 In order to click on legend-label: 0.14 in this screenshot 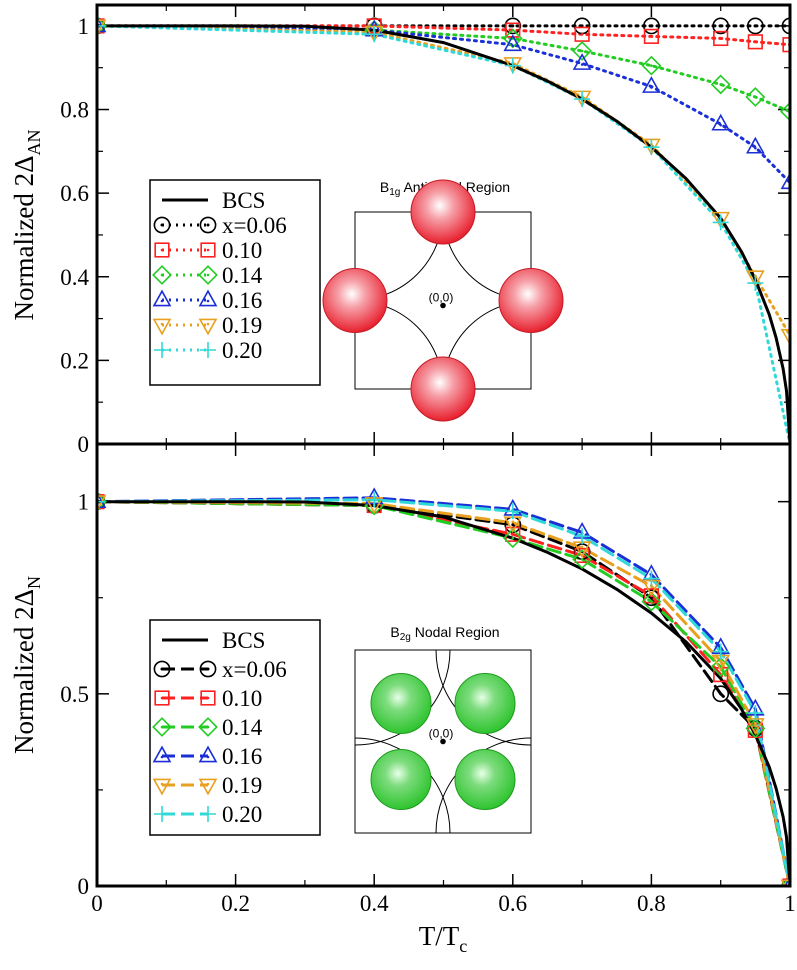, I will do `click(242, 727)`.